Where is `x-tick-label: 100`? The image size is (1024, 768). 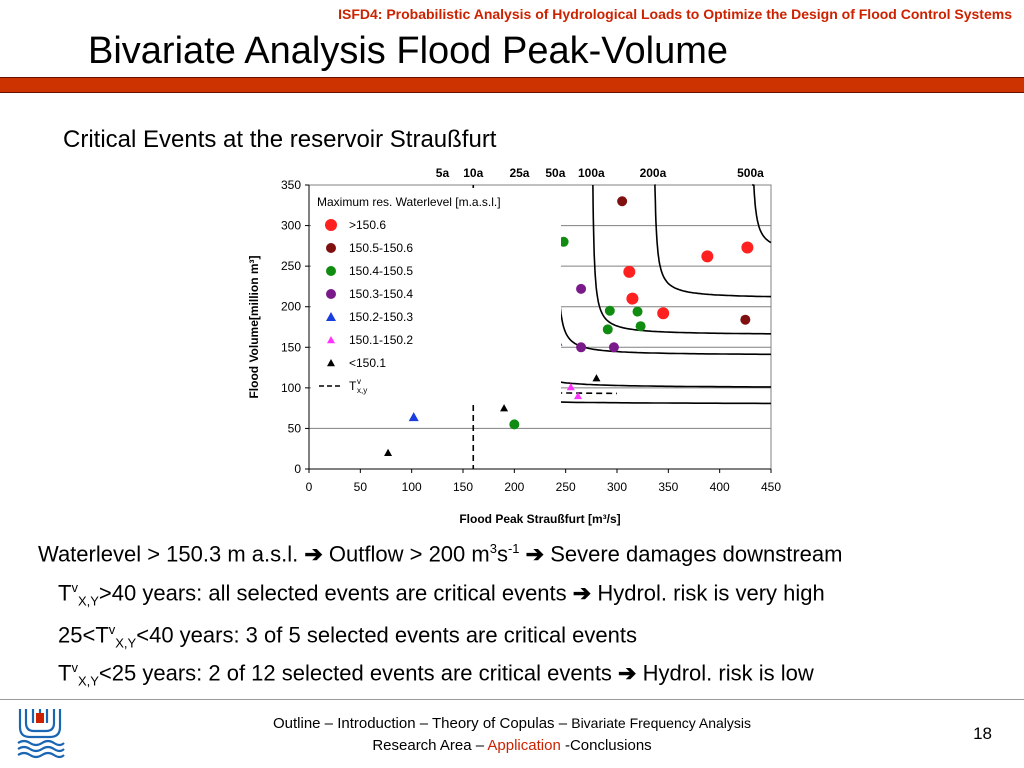 x-tick-label: 100 is located at coordinates (412, 487).